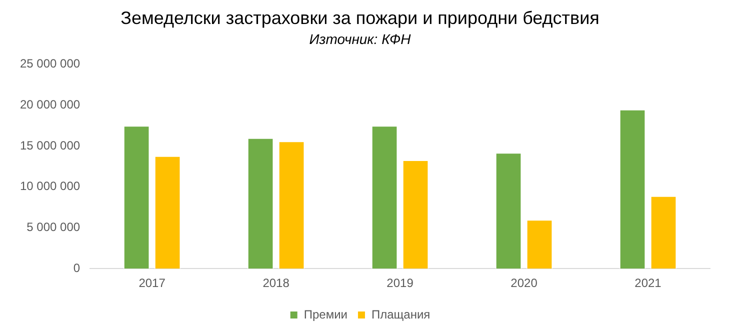 The height and width of the screenshot is (331, 730). Describe the element at coordinates (276, 283) in the screenshot. I see `x-tick-label: 2018` at that location.